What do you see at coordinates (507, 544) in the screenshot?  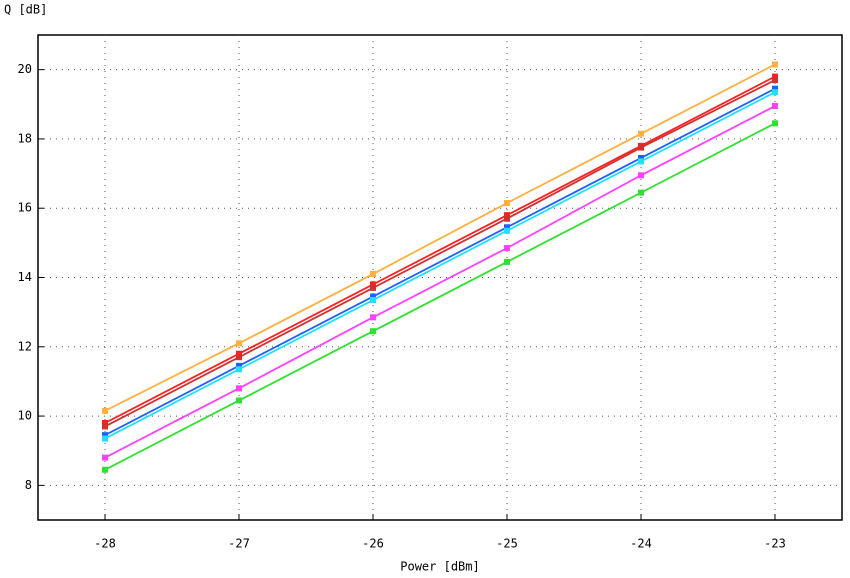 I see `x-tick-label: -25` at bounding box center [507, 544].